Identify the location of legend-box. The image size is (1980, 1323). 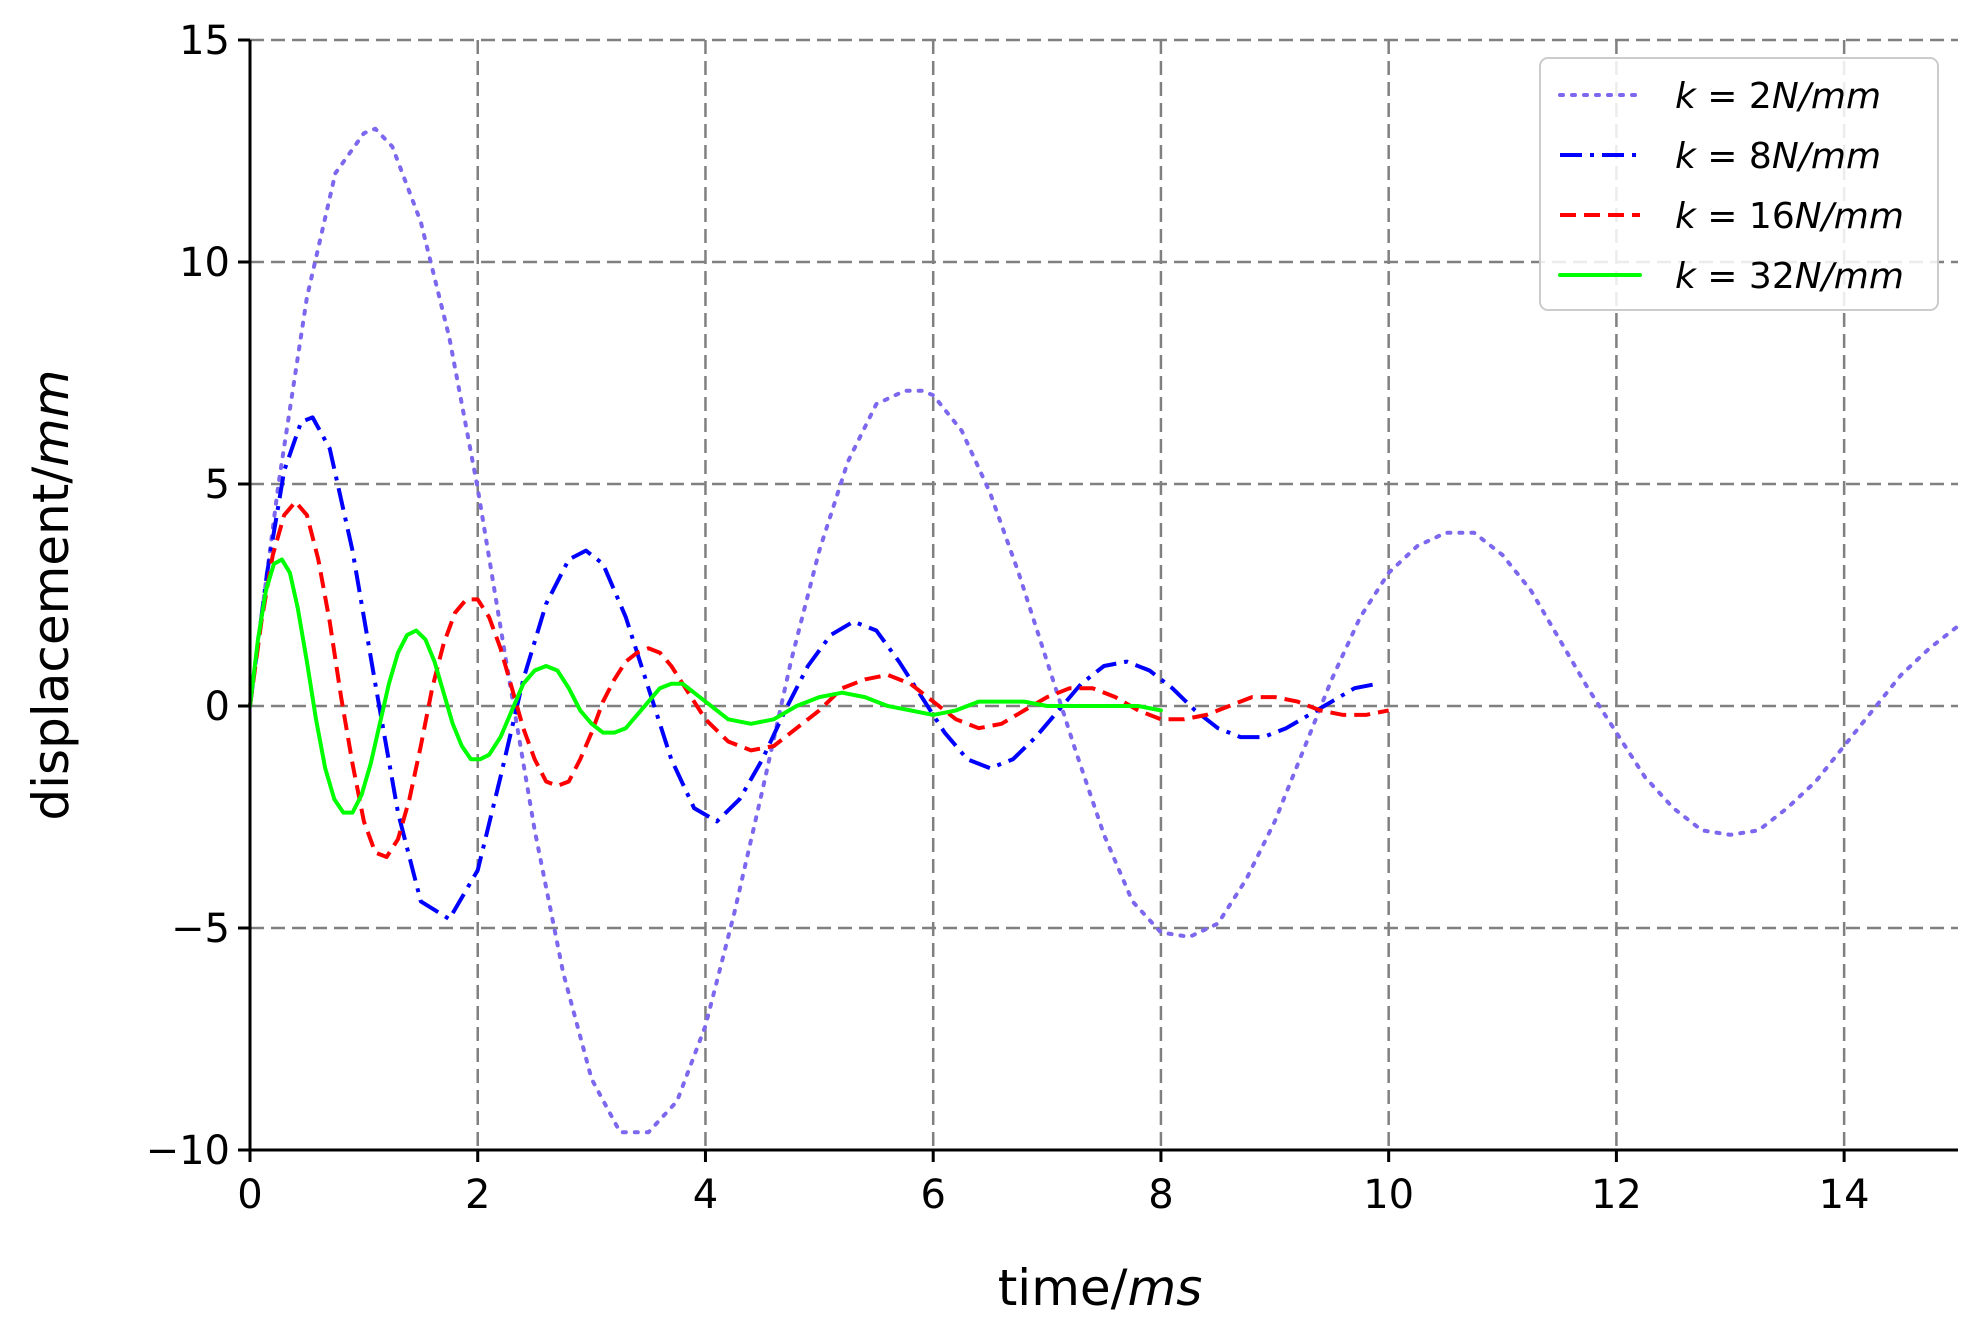
(1739, 184).